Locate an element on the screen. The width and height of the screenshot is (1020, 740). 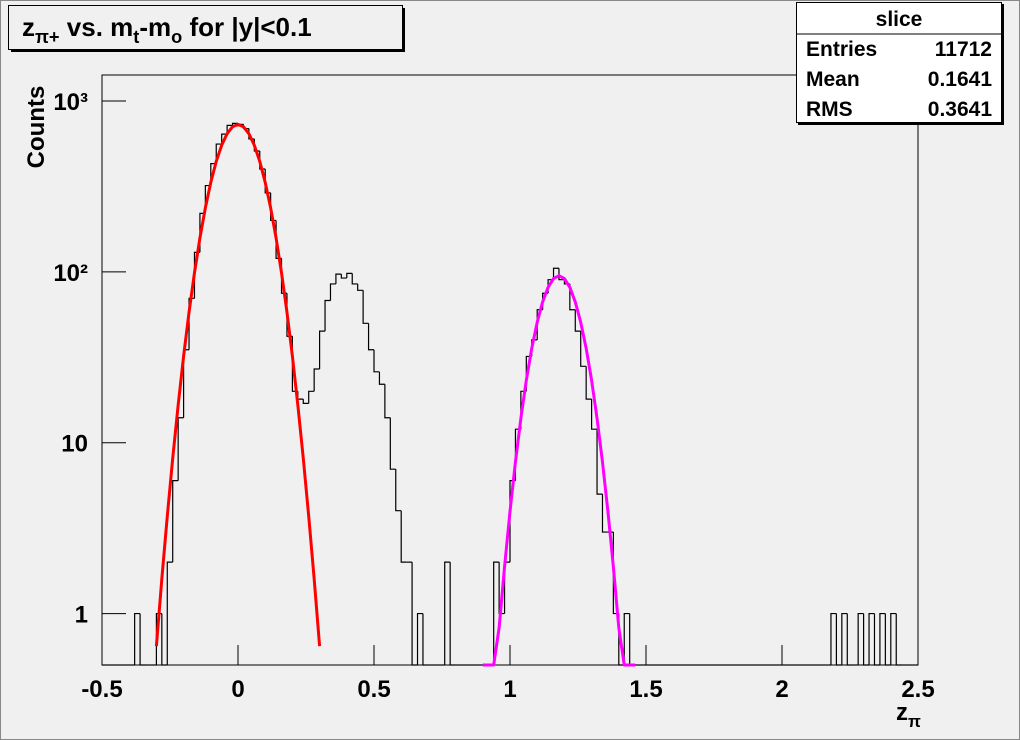
text-part: -m is located at coordinates (155, 27).